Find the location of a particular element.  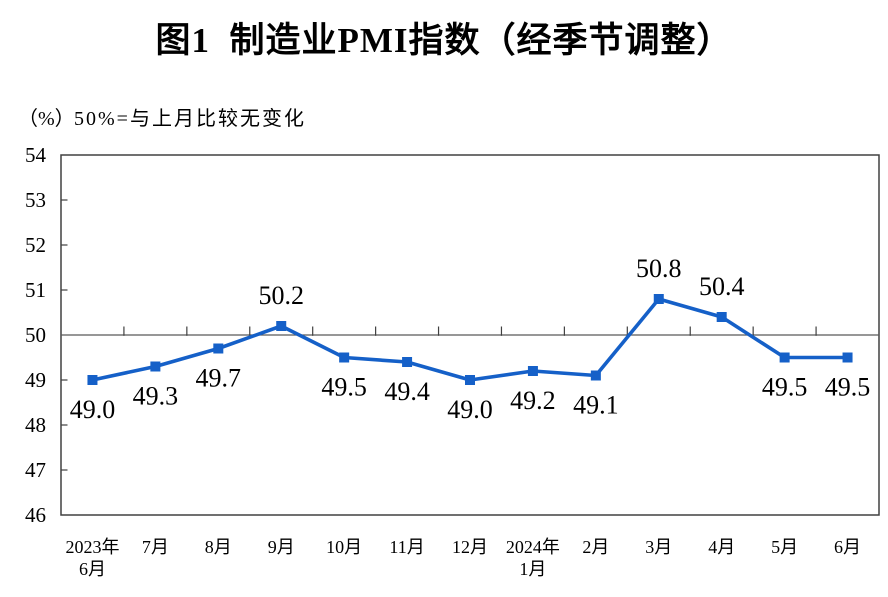

data-point-label: 49.4 is located at coordinates (407, 391).